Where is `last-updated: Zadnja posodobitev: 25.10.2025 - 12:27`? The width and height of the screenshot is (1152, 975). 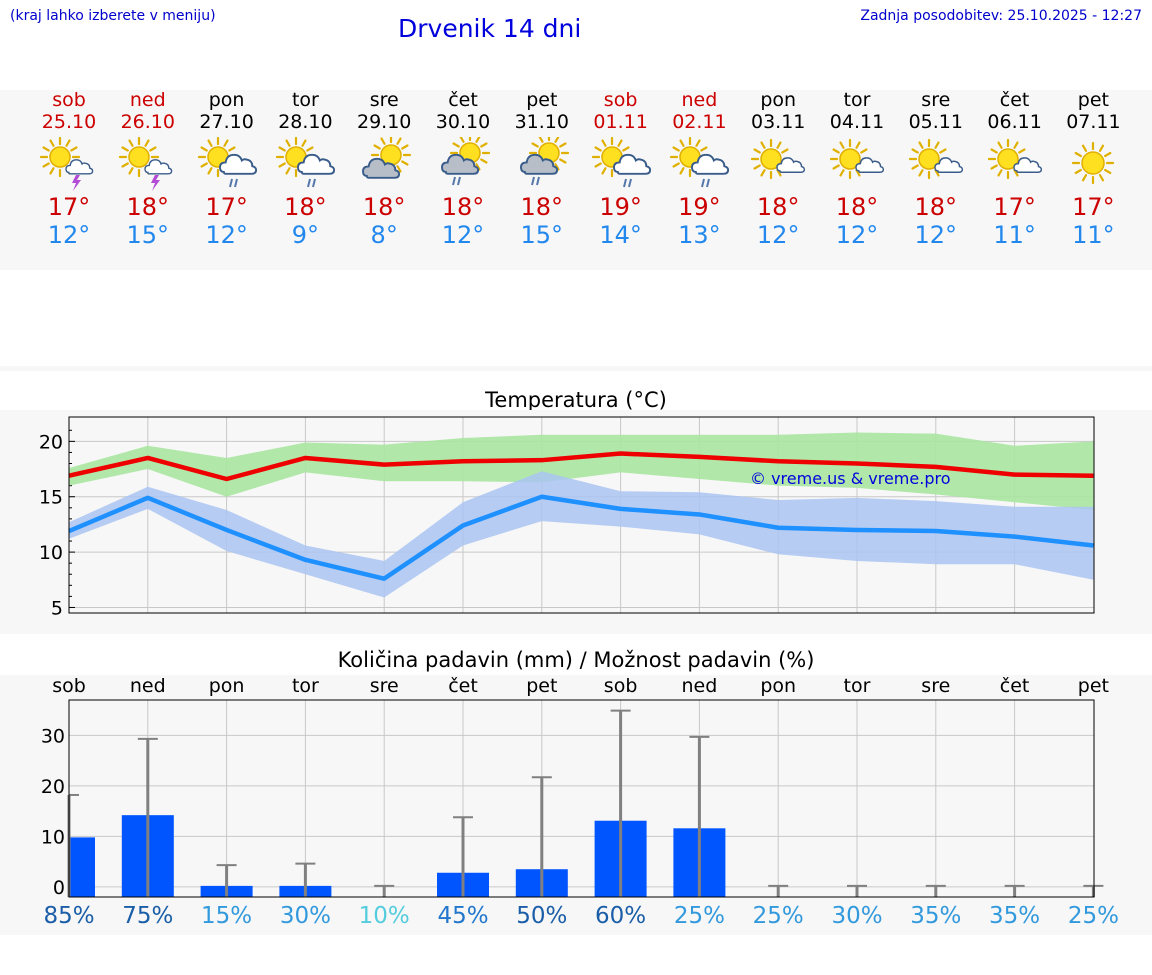 last-updated: Zadnja posodobitev: 25.10.2025 - 12:27 is located at coordinates (1001, 16).